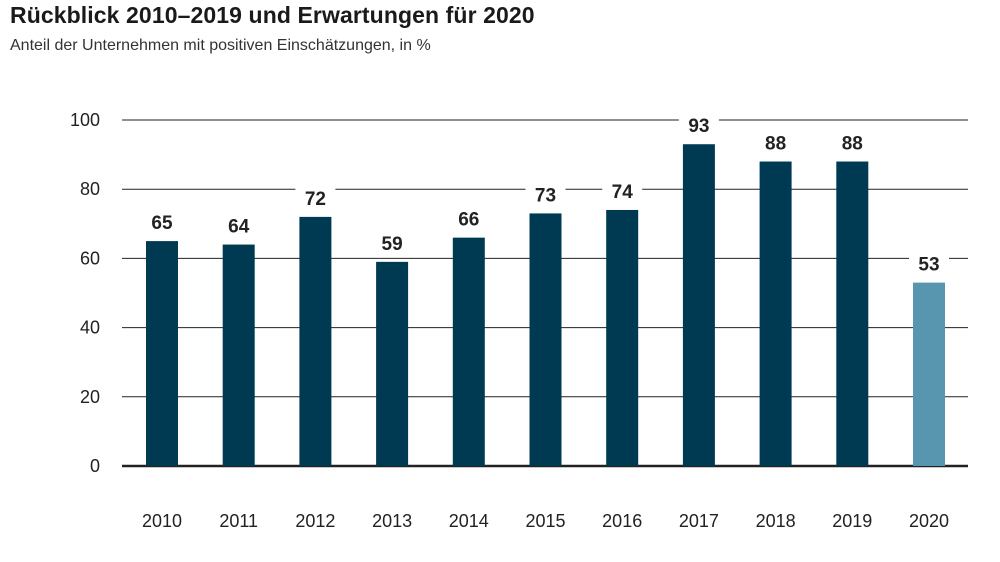 The height and width of the screenshot is (562, 1000). Describe the element at coordinates (622, 521) in the screenshot. I see `x-tick-label-2016: 2016` at that location.